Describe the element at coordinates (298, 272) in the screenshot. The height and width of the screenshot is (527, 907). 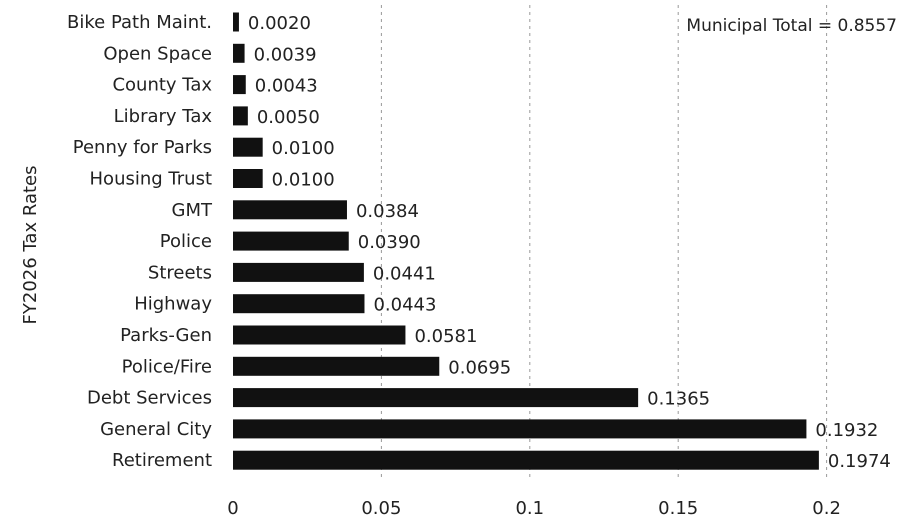
I see `bar-streets` at that location.